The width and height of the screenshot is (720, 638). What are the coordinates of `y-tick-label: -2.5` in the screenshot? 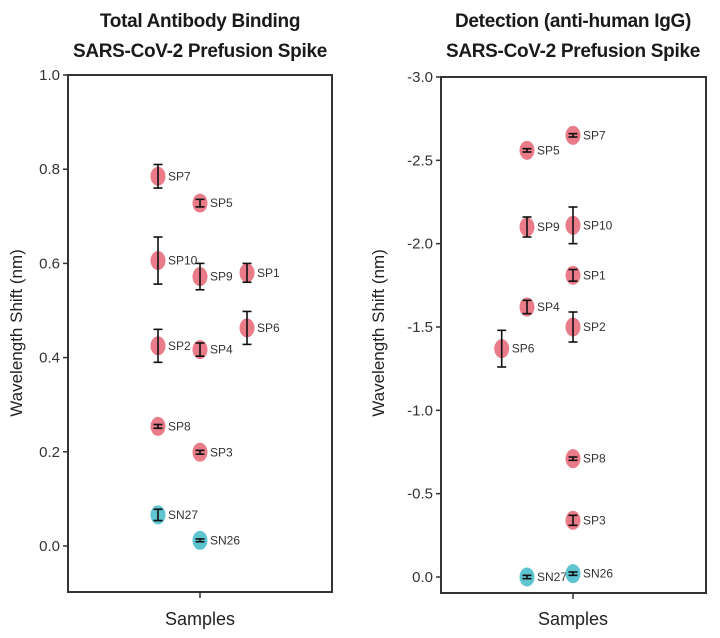 It's located at (420, 160).